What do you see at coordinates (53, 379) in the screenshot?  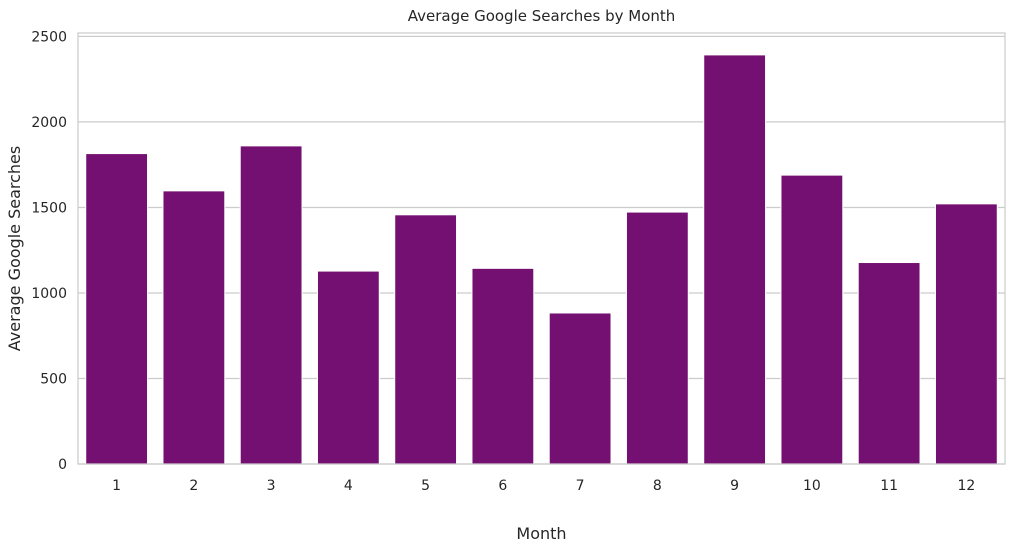 I see `y-tick-label: 500` at bounding box center [53, 379].